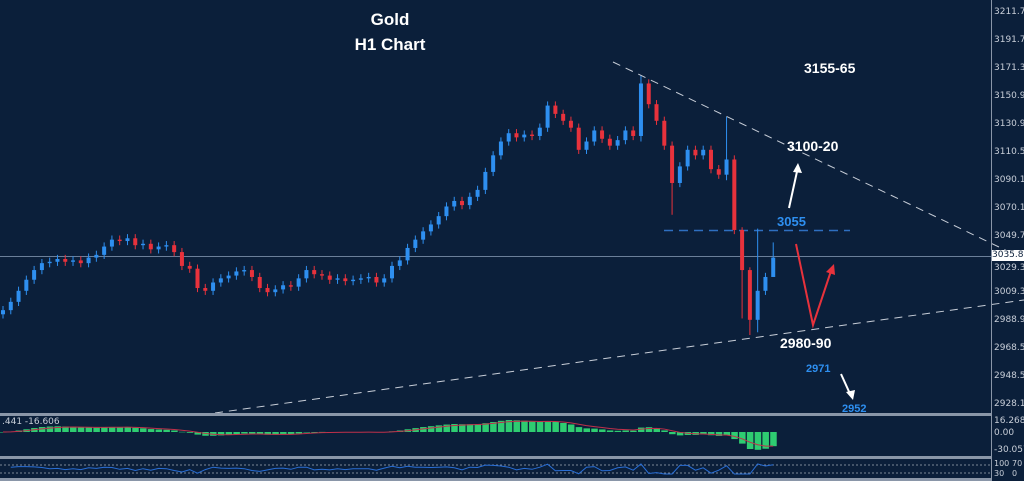 This screenshot has height=481, width=1024. Describe the element at coordinates (1004, 433) in the screenshot. I see `macd-zero-label: 0.00` at that location.